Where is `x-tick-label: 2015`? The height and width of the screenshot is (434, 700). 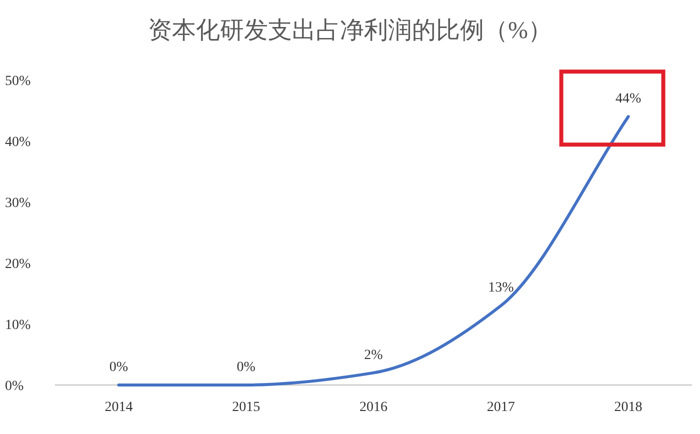 x-tick-label: 2015 is located at coordinates (246, 407).